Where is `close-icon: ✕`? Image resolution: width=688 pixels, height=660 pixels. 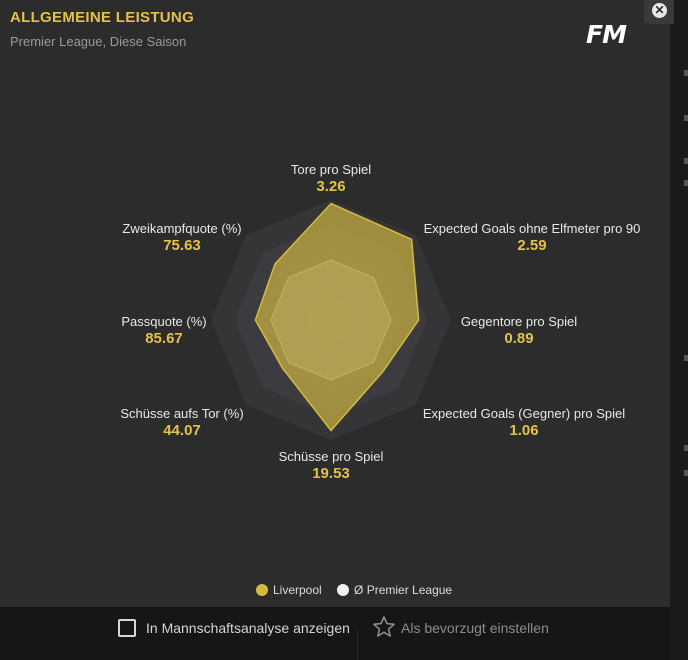
close-icon: ✕ is located at coordinates (659, 10).